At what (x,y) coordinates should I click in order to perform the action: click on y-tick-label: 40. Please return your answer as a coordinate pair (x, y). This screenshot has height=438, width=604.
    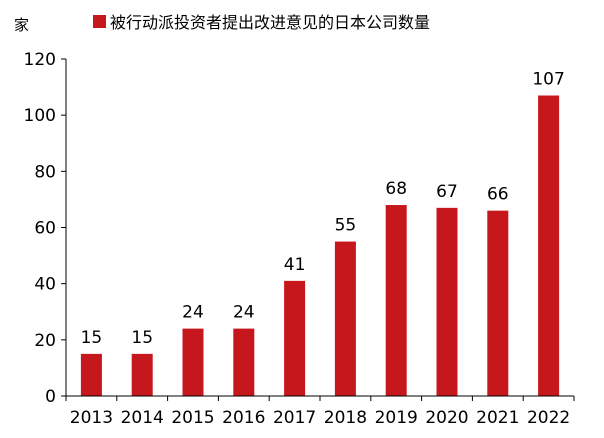
    Looking at the image, I should click on (45, 285).